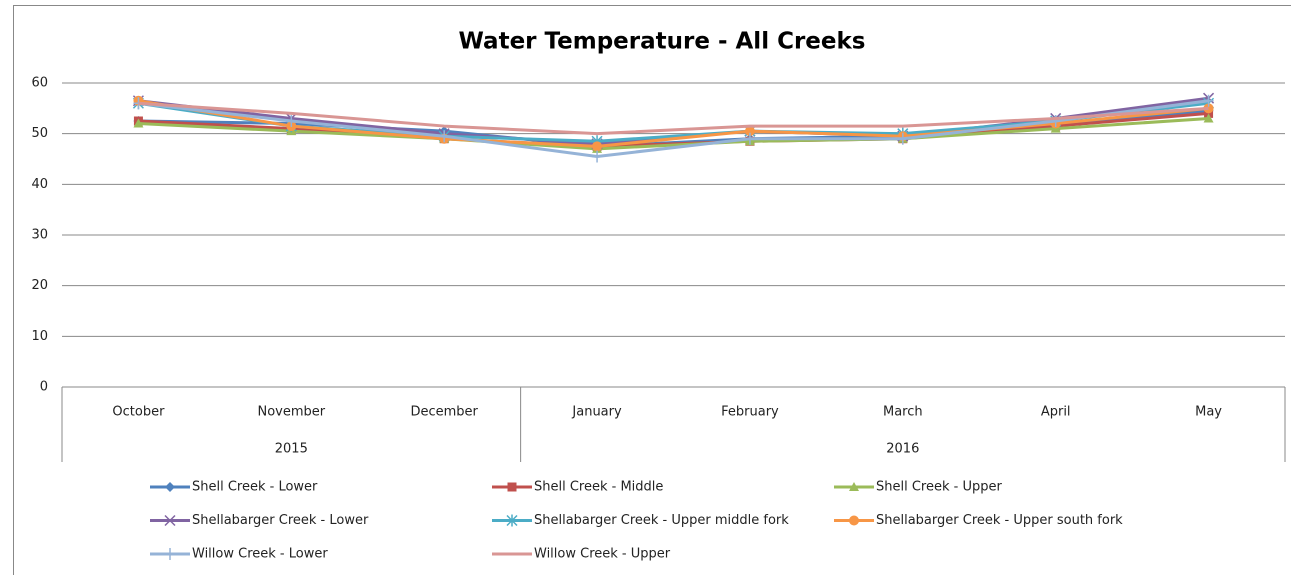  Describe the element at coordinates (596, 412) in the screenshot. I see `x-tick-label: January` at that location.